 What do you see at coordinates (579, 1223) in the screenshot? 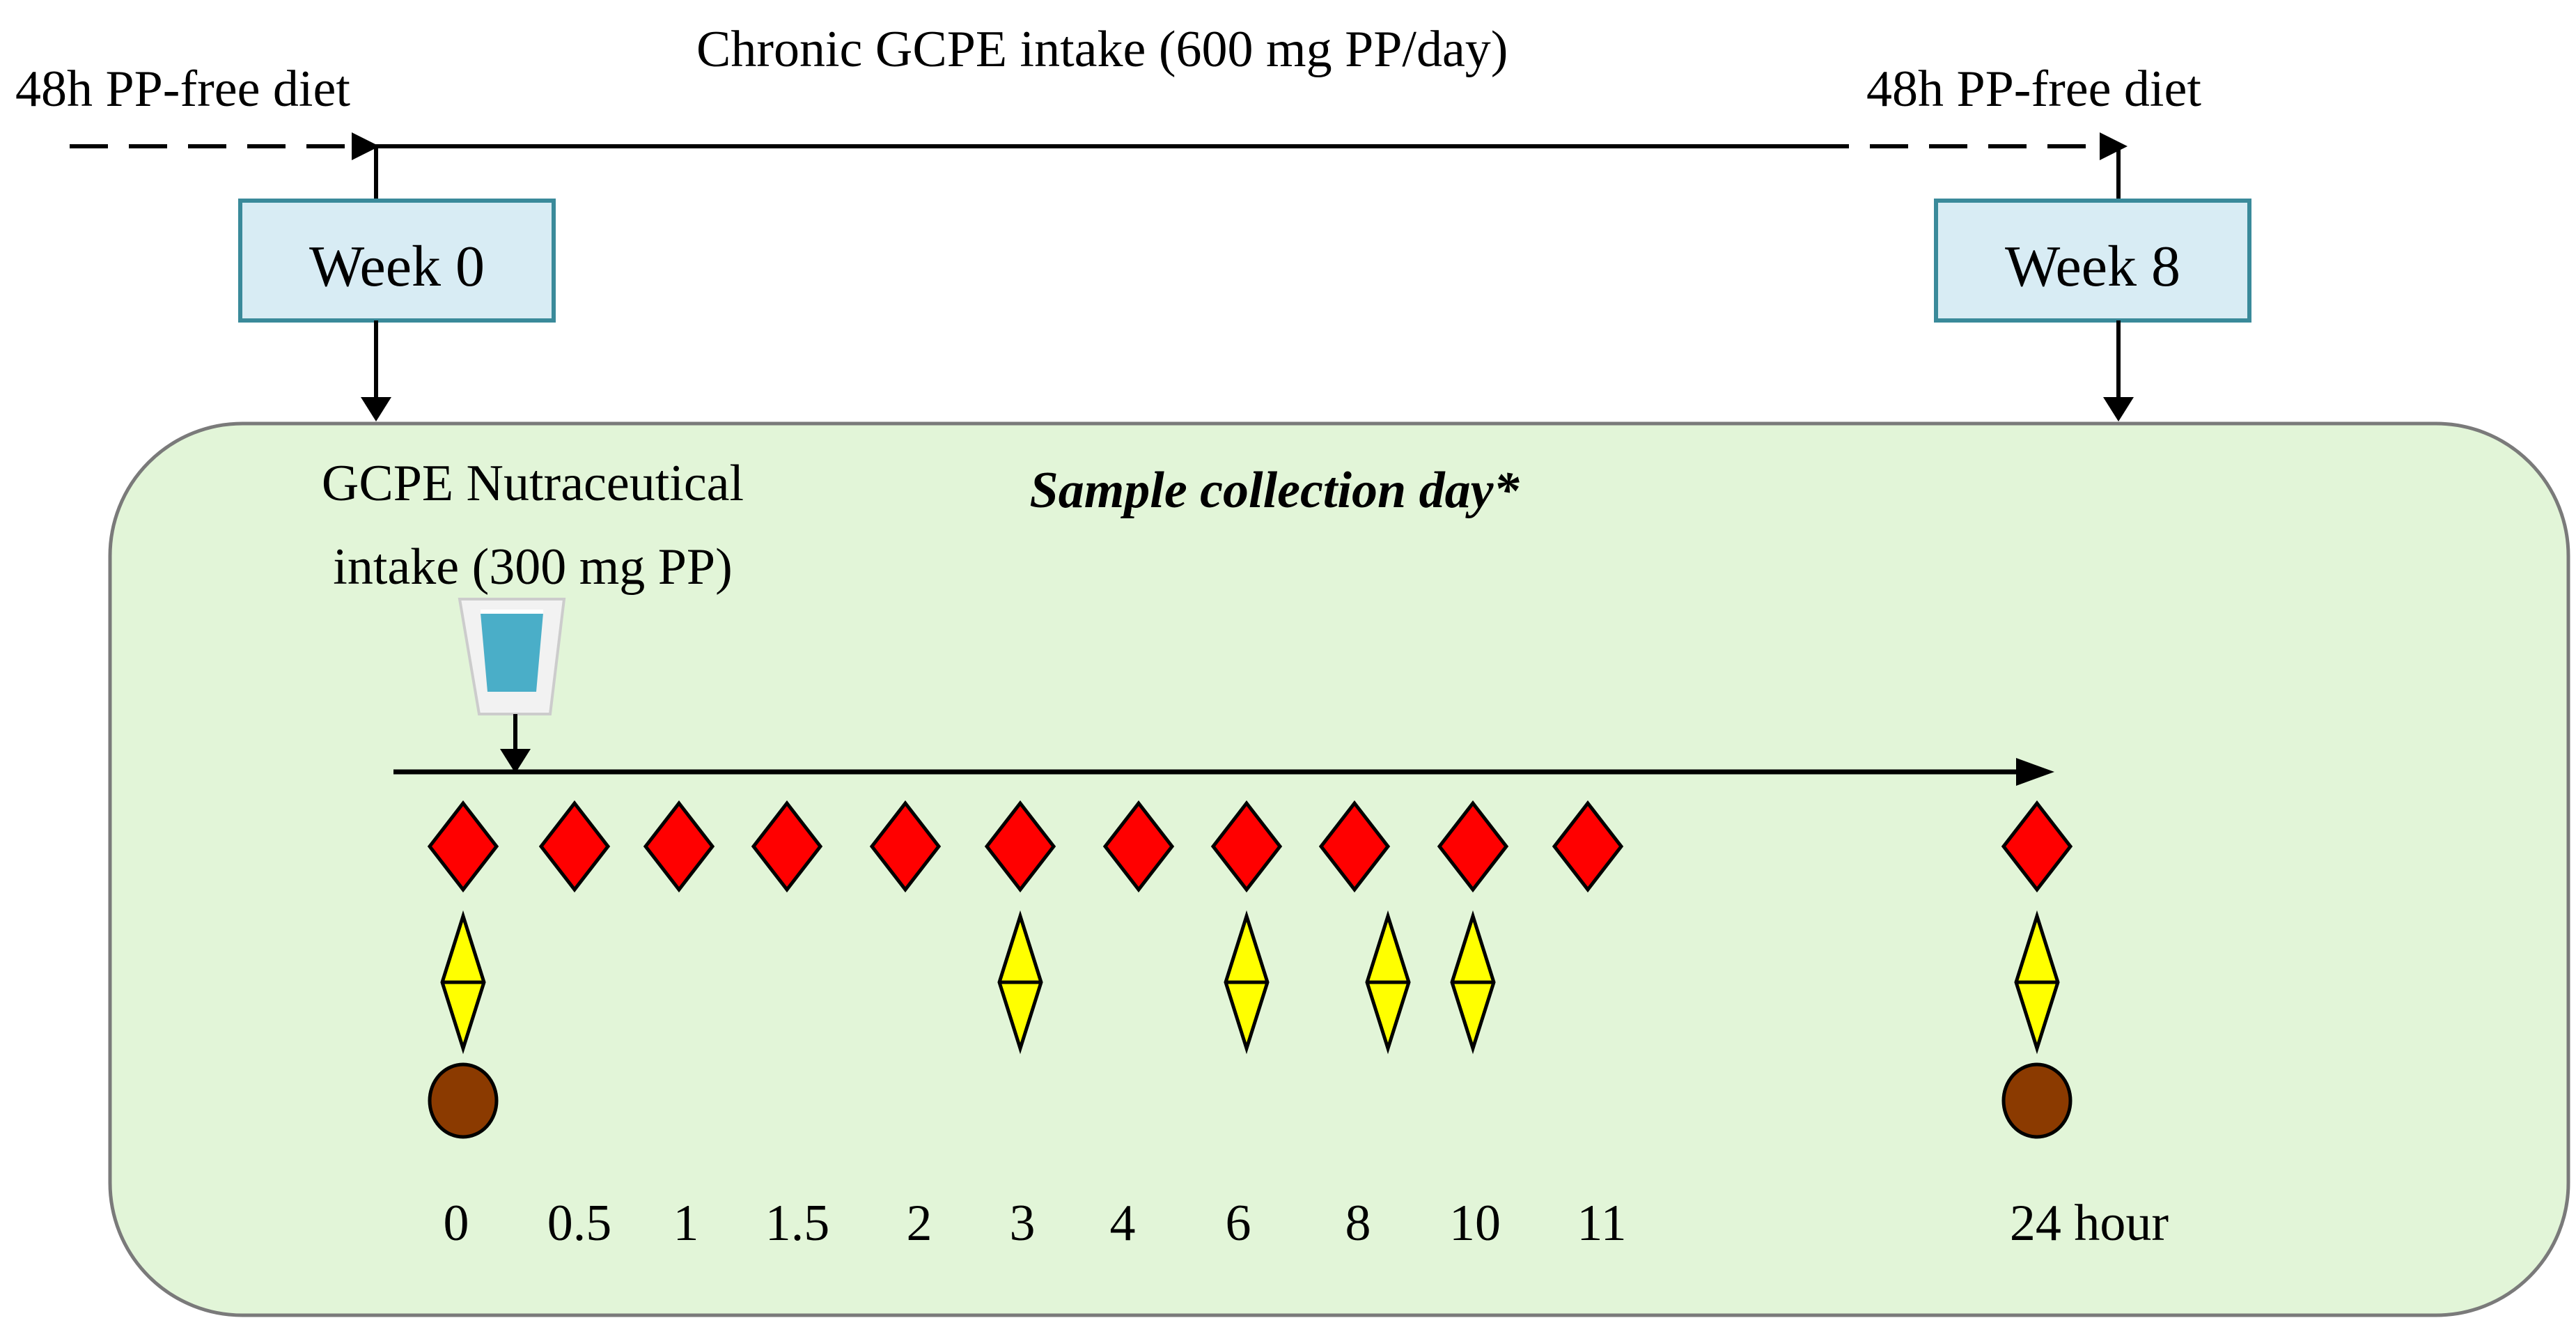
I see `time-point-label: 0.5` at bounding box center [579, 1223].